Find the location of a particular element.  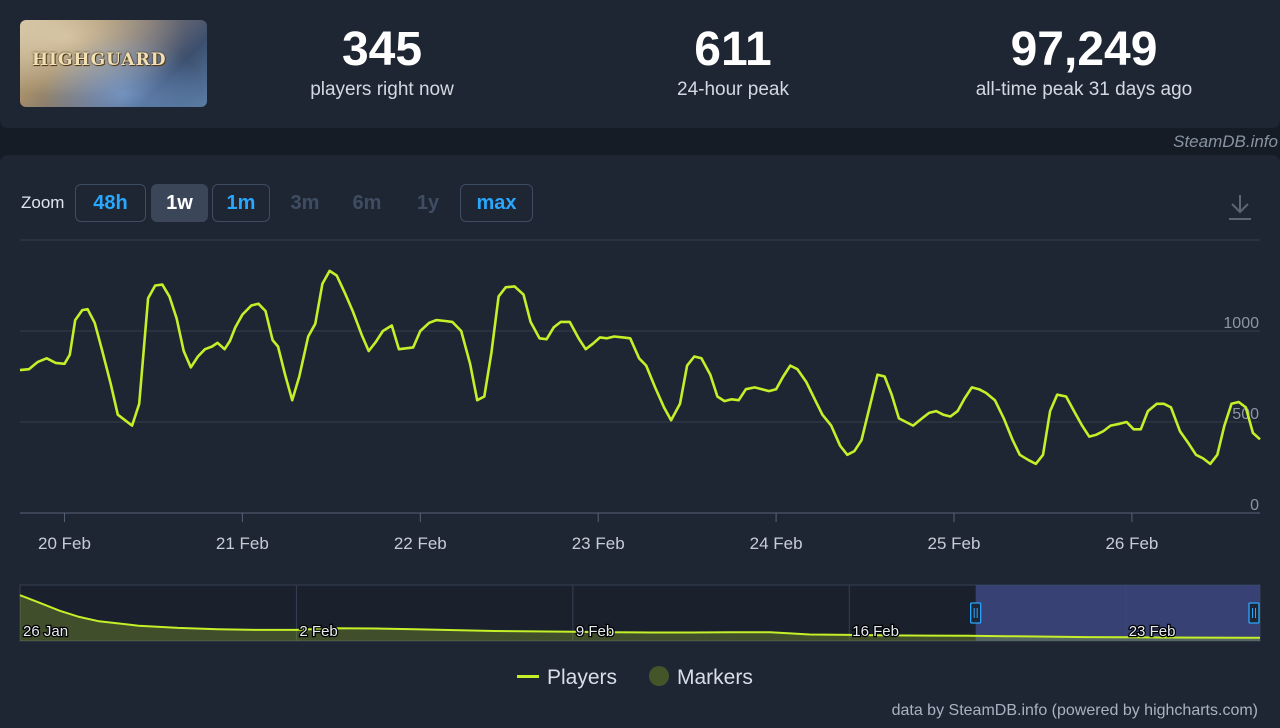

navigator-area is located at coordinates (640, 618).